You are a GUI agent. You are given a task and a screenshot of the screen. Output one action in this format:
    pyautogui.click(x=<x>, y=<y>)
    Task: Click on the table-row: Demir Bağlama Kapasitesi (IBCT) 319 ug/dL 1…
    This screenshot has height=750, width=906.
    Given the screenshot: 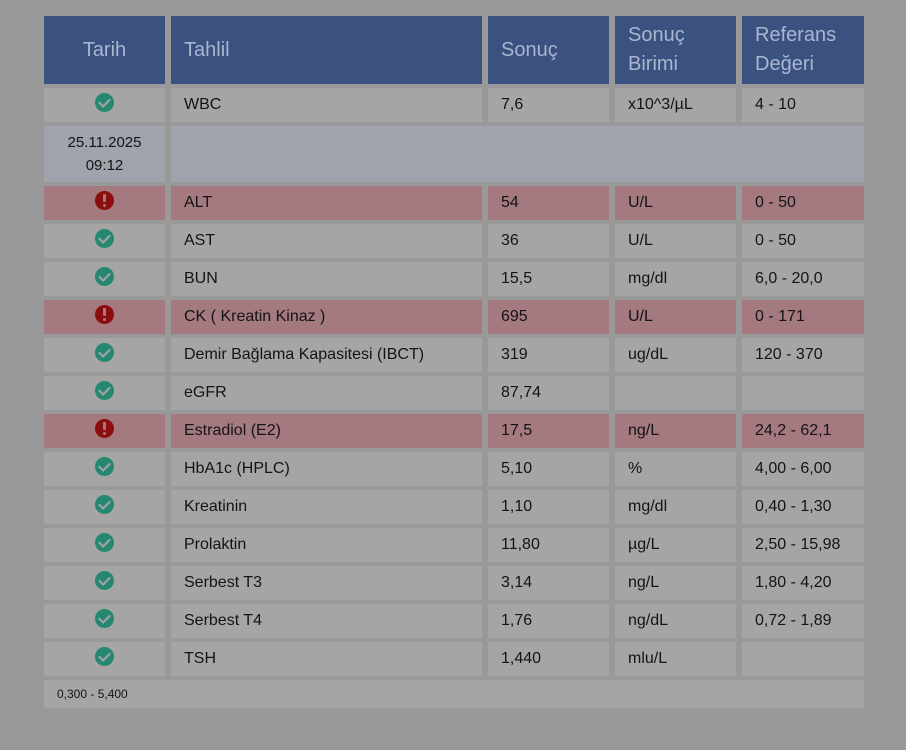 What is the action you would take?
    pyautogui.click(x=454, y=355)
    